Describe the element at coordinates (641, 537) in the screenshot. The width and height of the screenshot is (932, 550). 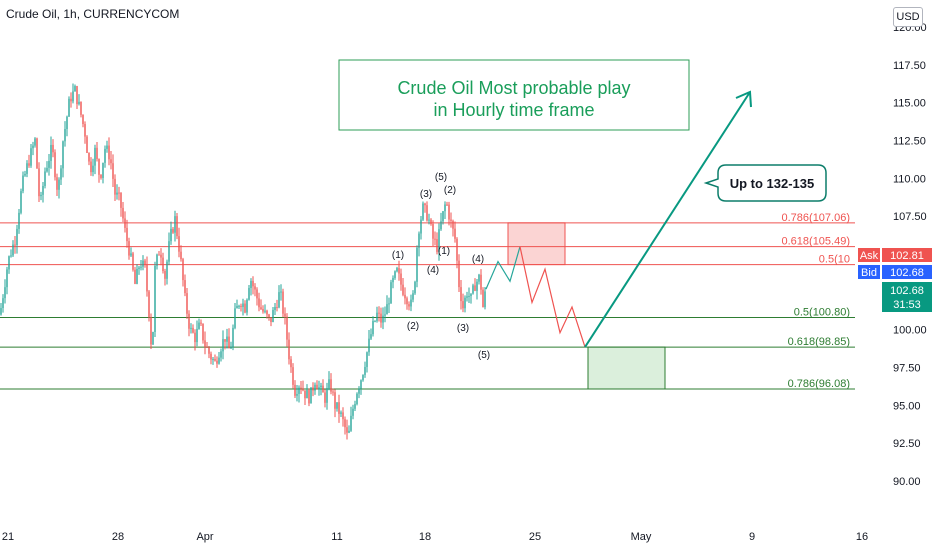
I see `x-tick-label: May` at that location.